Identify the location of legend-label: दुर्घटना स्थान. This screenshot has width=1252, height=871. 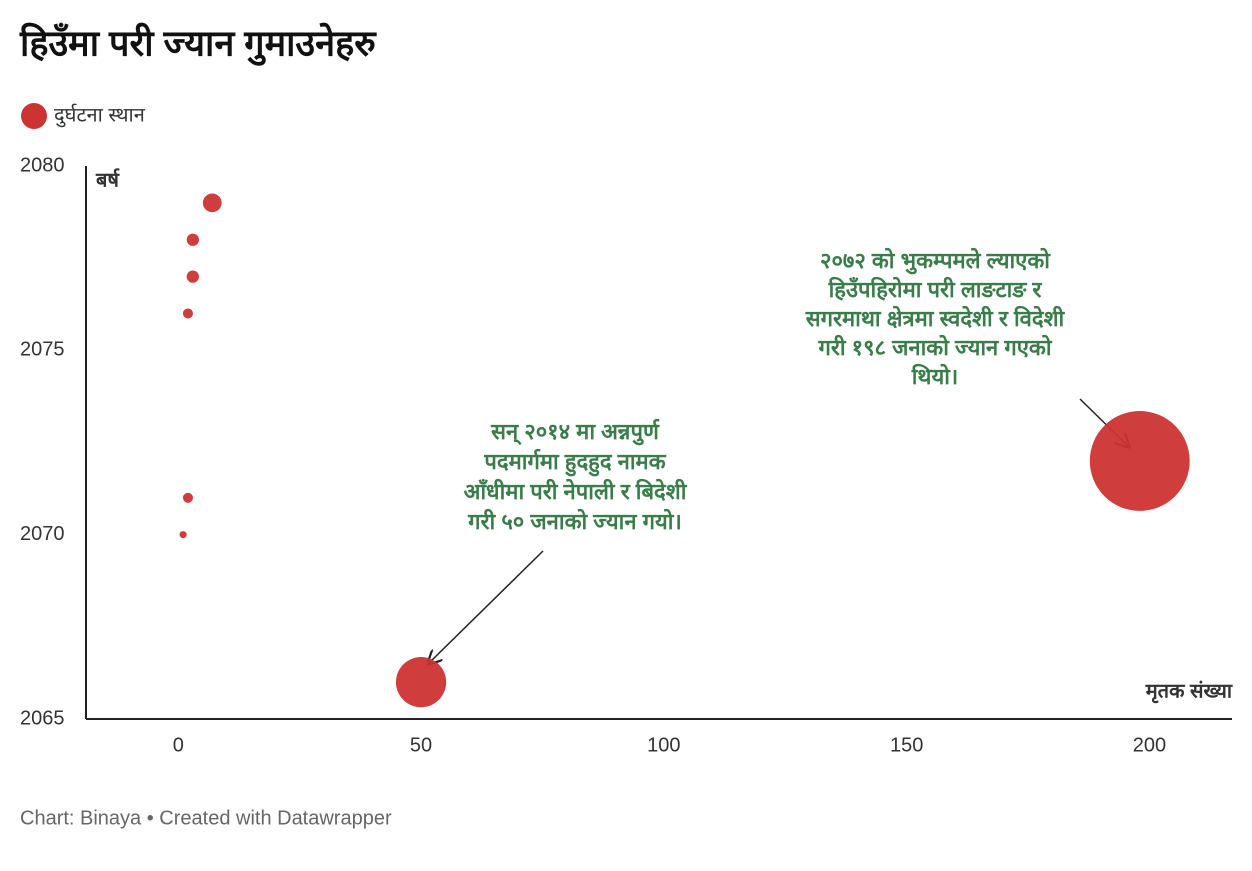
(100, 115).